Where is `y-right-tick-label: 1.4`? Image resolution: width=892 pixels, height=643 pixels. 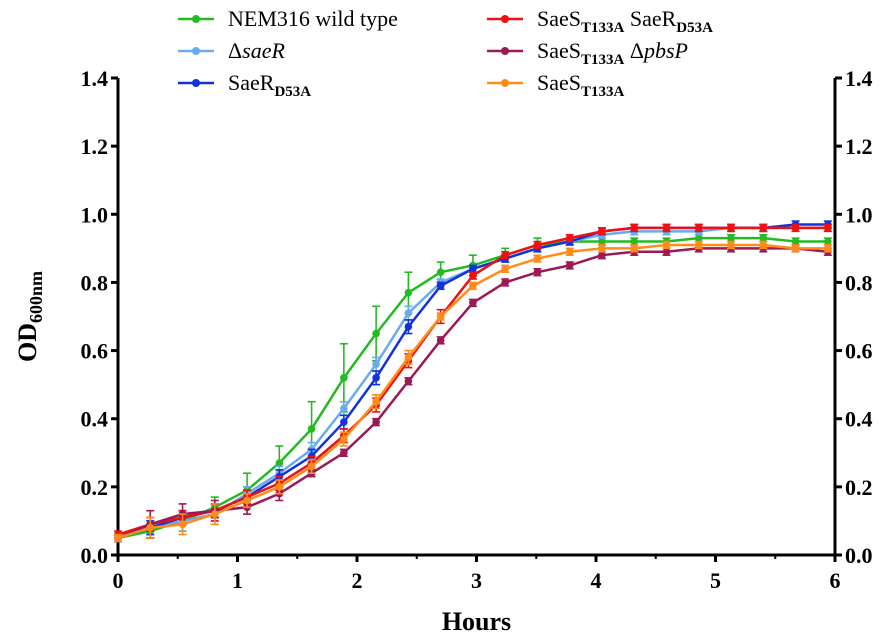
y-right-tick-label: 1.4 is located at coordinates (859, 78).